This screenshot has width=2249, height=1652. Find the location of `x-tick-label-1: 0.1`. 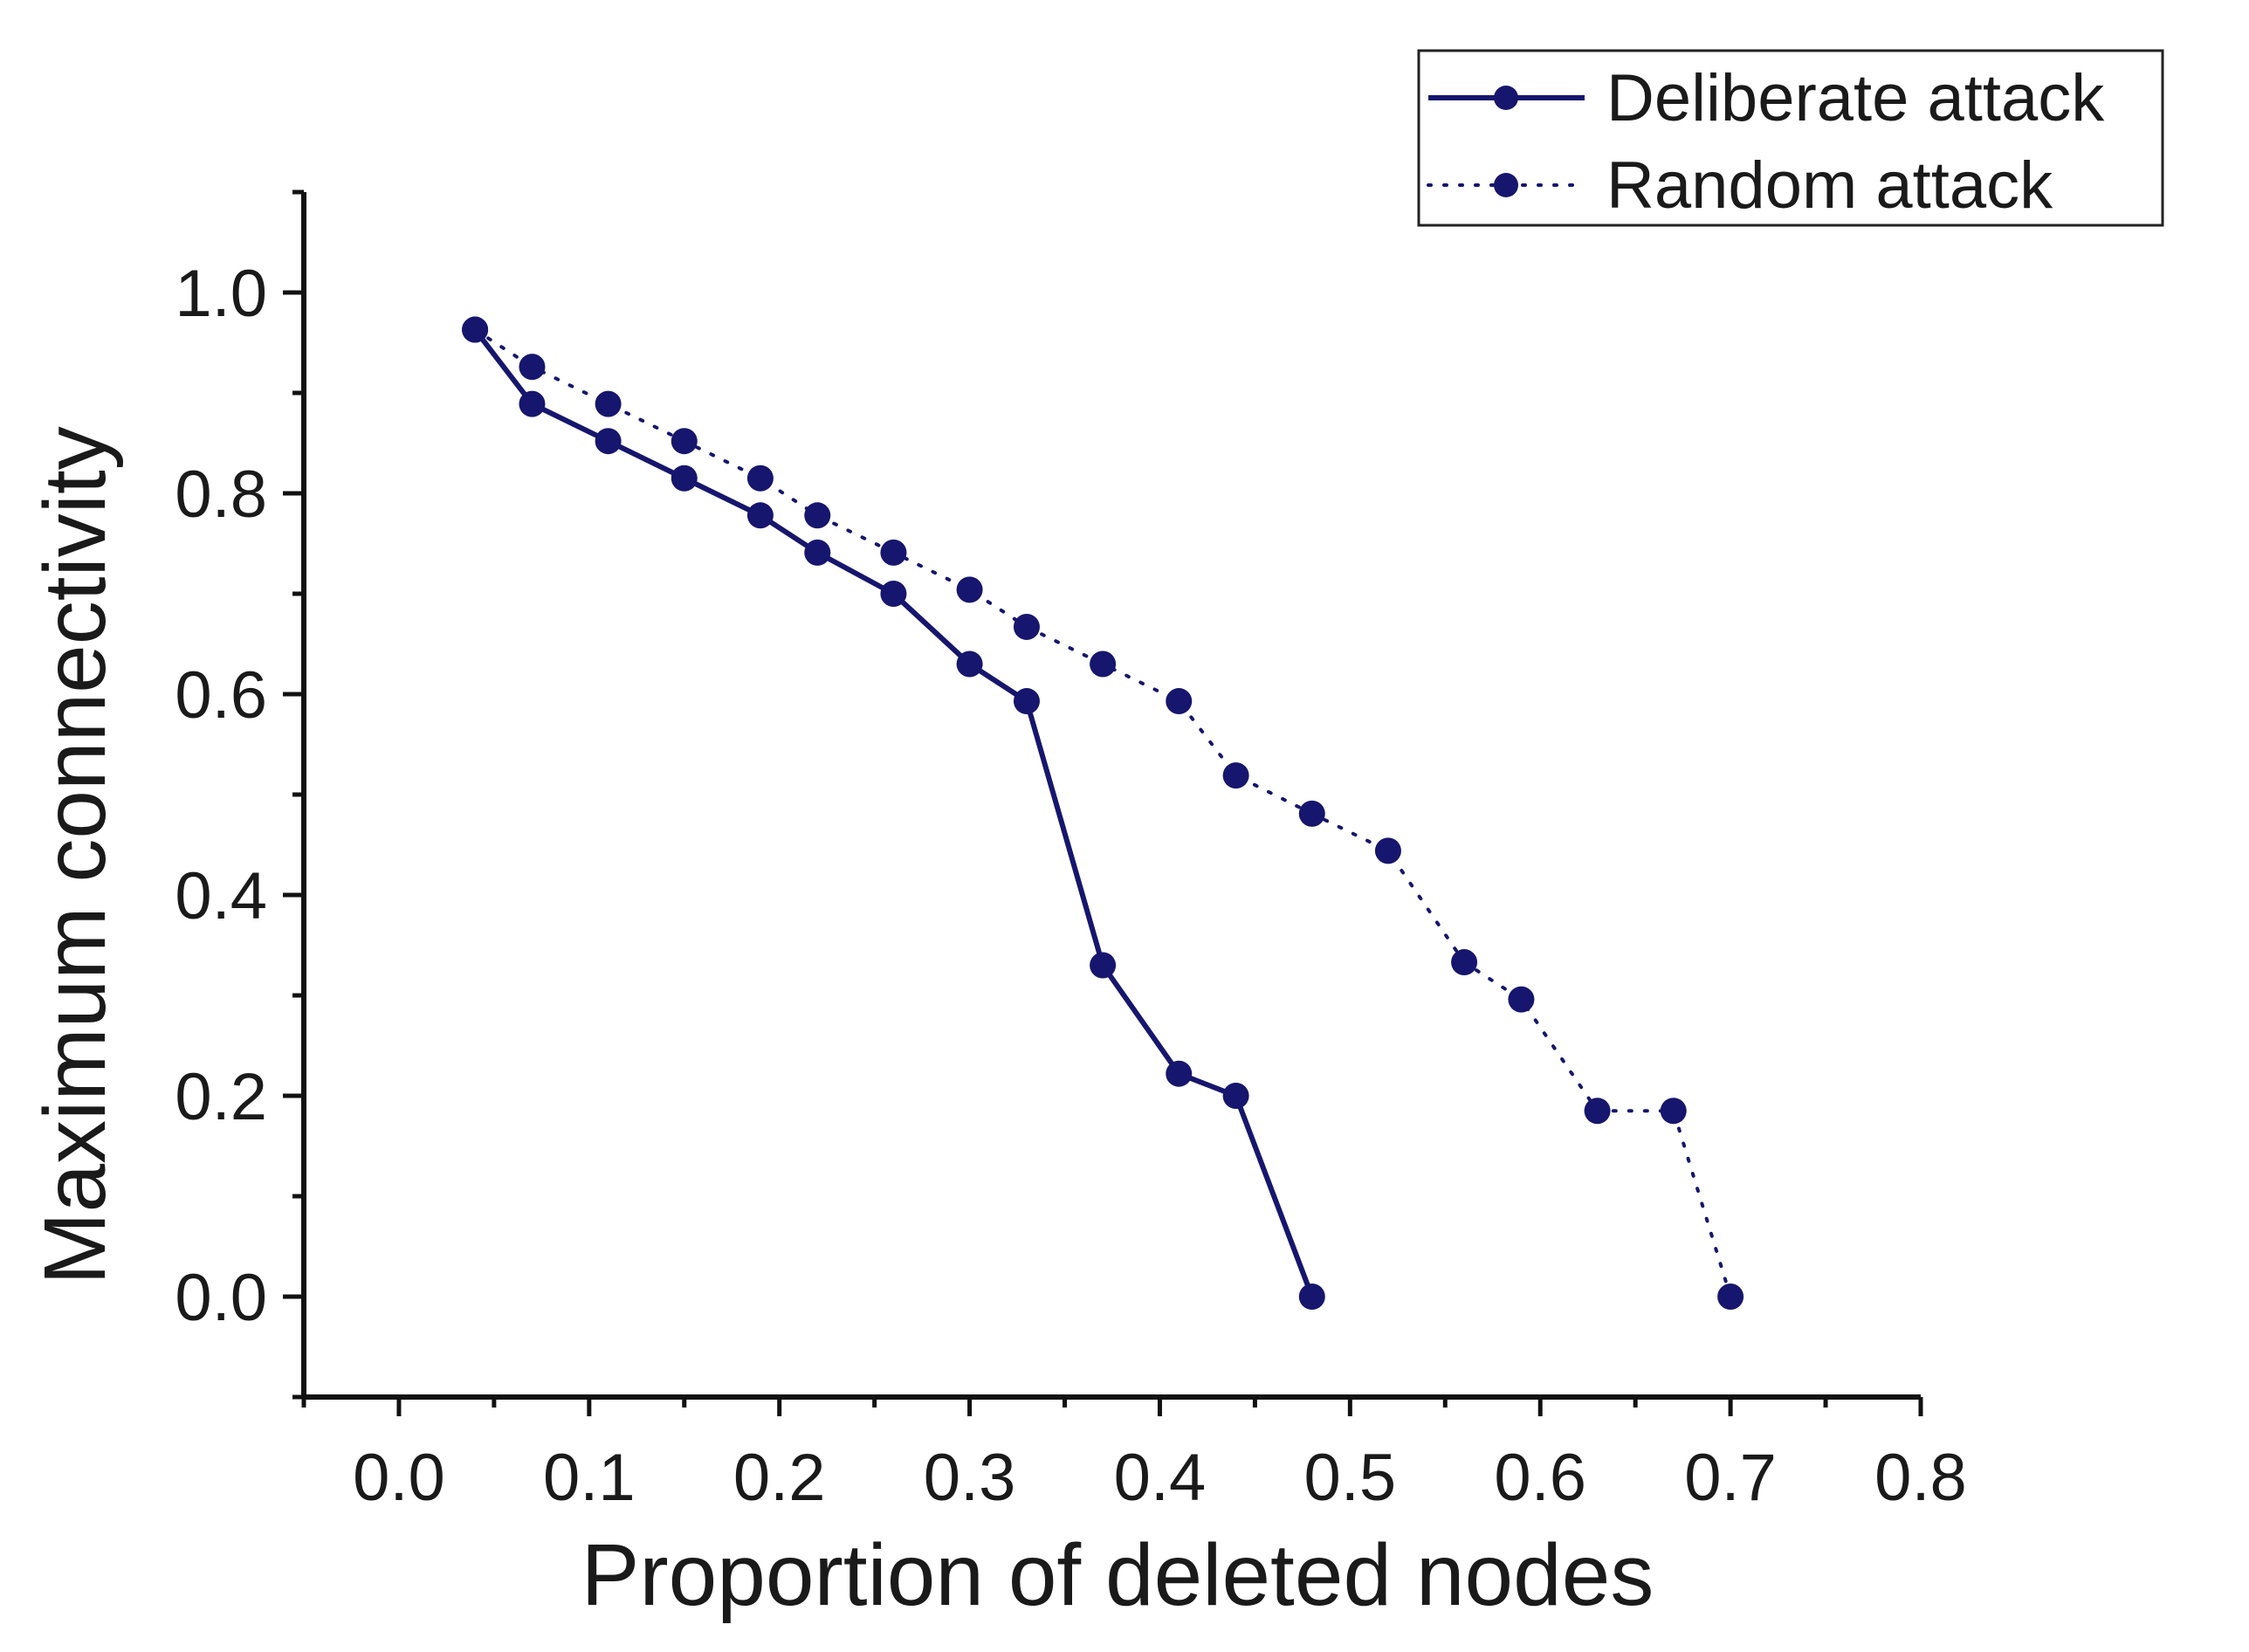

x-tick-label-1: 0.1 is located at coordinates (590, 1478).